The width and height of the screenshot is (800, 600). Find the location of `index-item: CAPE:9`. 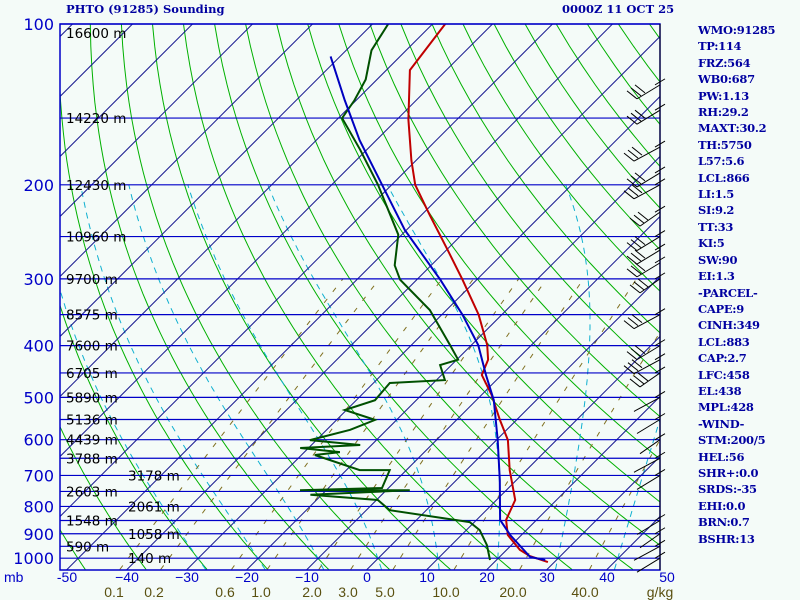

index-item: CAPE:9 is located at coordinates (721, 308).